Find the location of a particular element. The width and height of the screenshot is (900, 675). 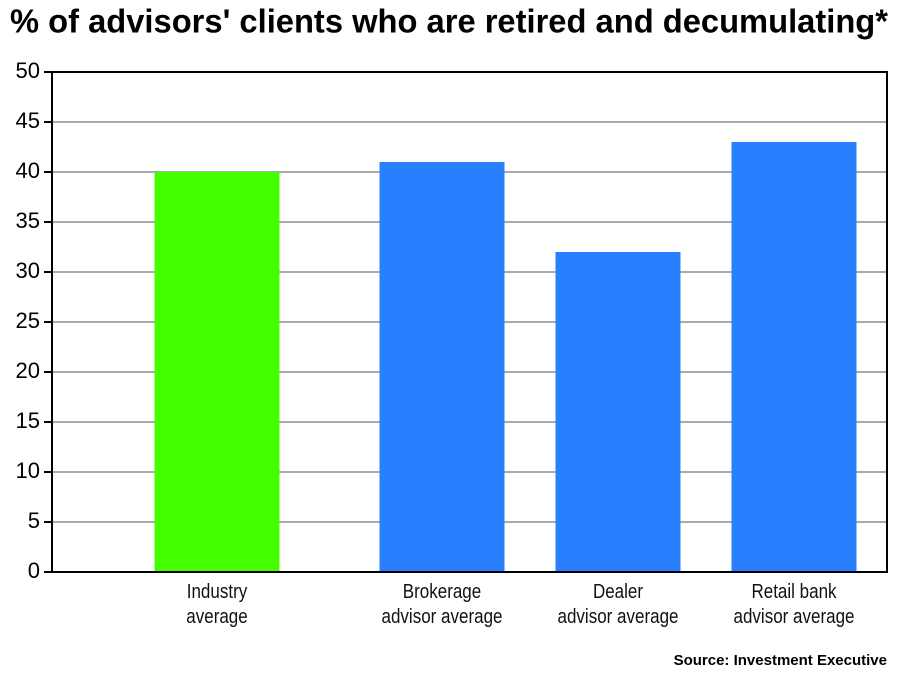

source-note: Source: Investment Executive is located at coordinates (780, 660).